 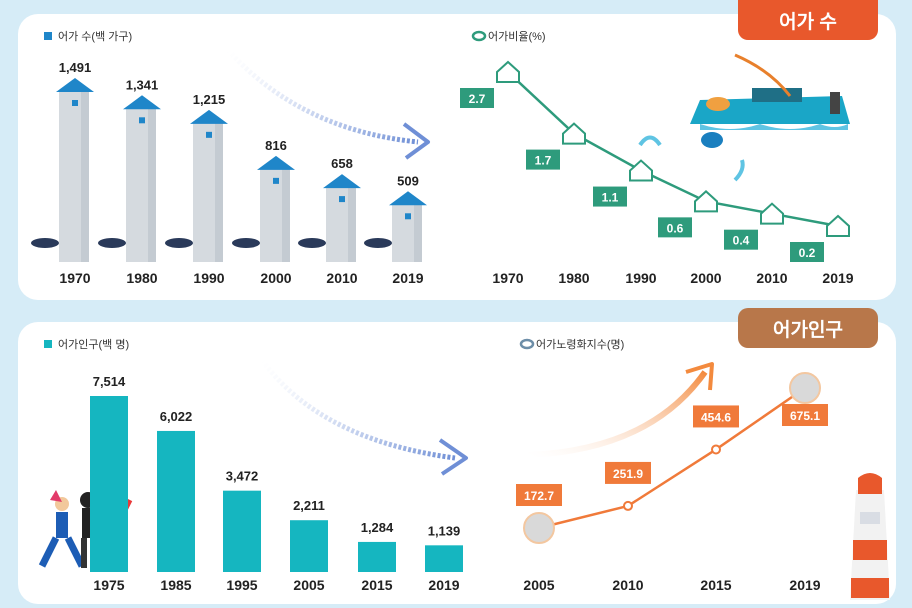 I want to click on data-label: 675.1, so click(x=805, y=416).